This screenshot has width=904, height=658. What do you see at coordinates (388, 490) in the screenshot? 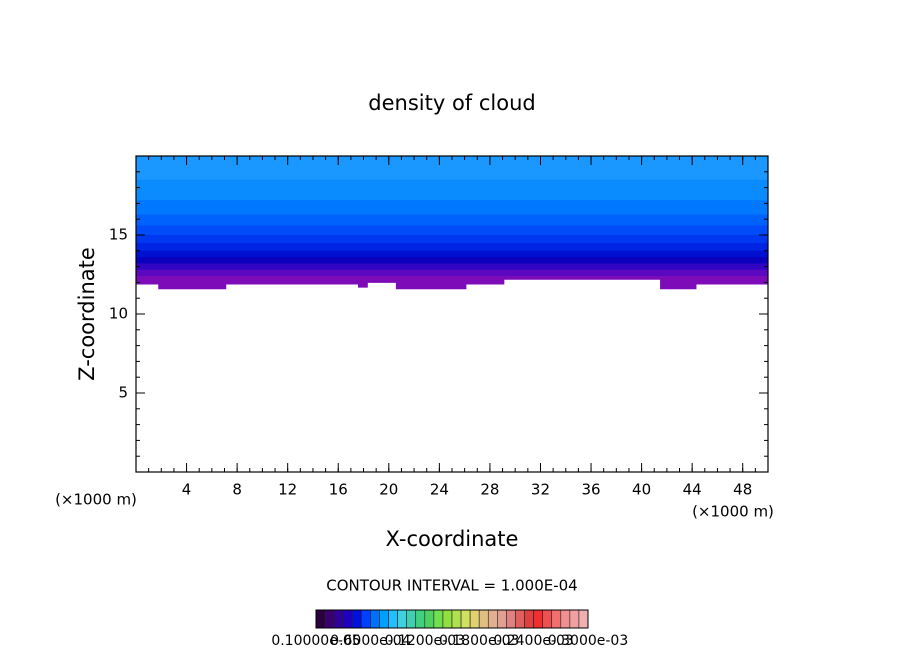
I see `x-tick-label: 20` at bounding box center [388, 490].